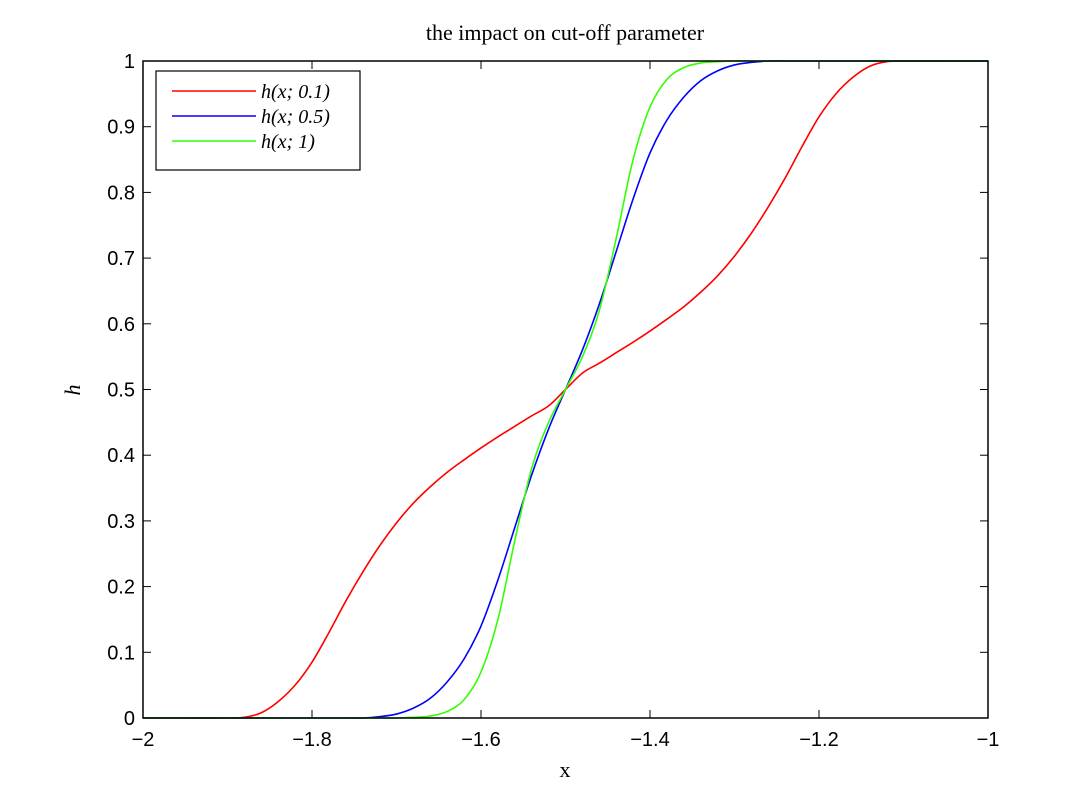 Image resolution: width=1090 pixels, height=809 pixels. I want to click on y-tick-label: 0.6, so click(121, 325).